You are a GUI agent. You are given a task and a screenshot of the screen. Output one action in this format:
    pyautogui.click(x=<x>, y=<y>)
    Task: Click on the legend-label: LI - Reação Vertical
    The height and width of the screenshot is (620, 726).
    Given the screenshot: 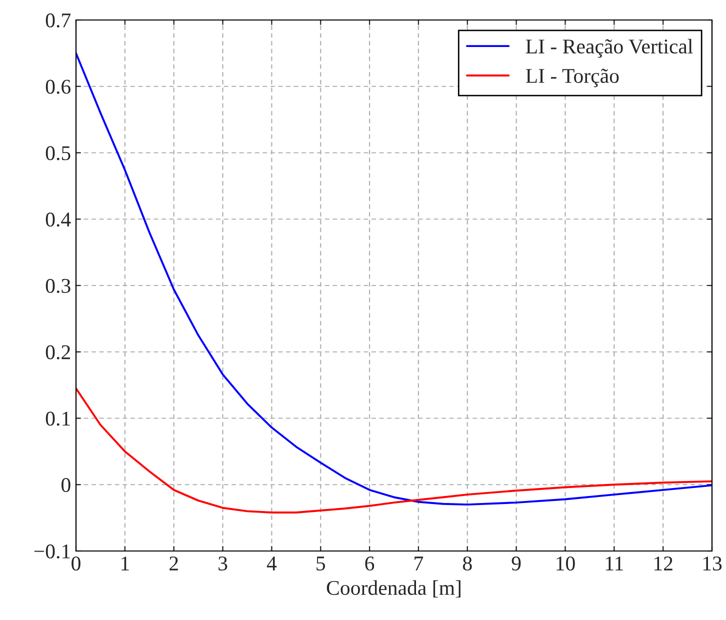 What is the action you would take?
    pyautogui.click(x=609, y=48)
    